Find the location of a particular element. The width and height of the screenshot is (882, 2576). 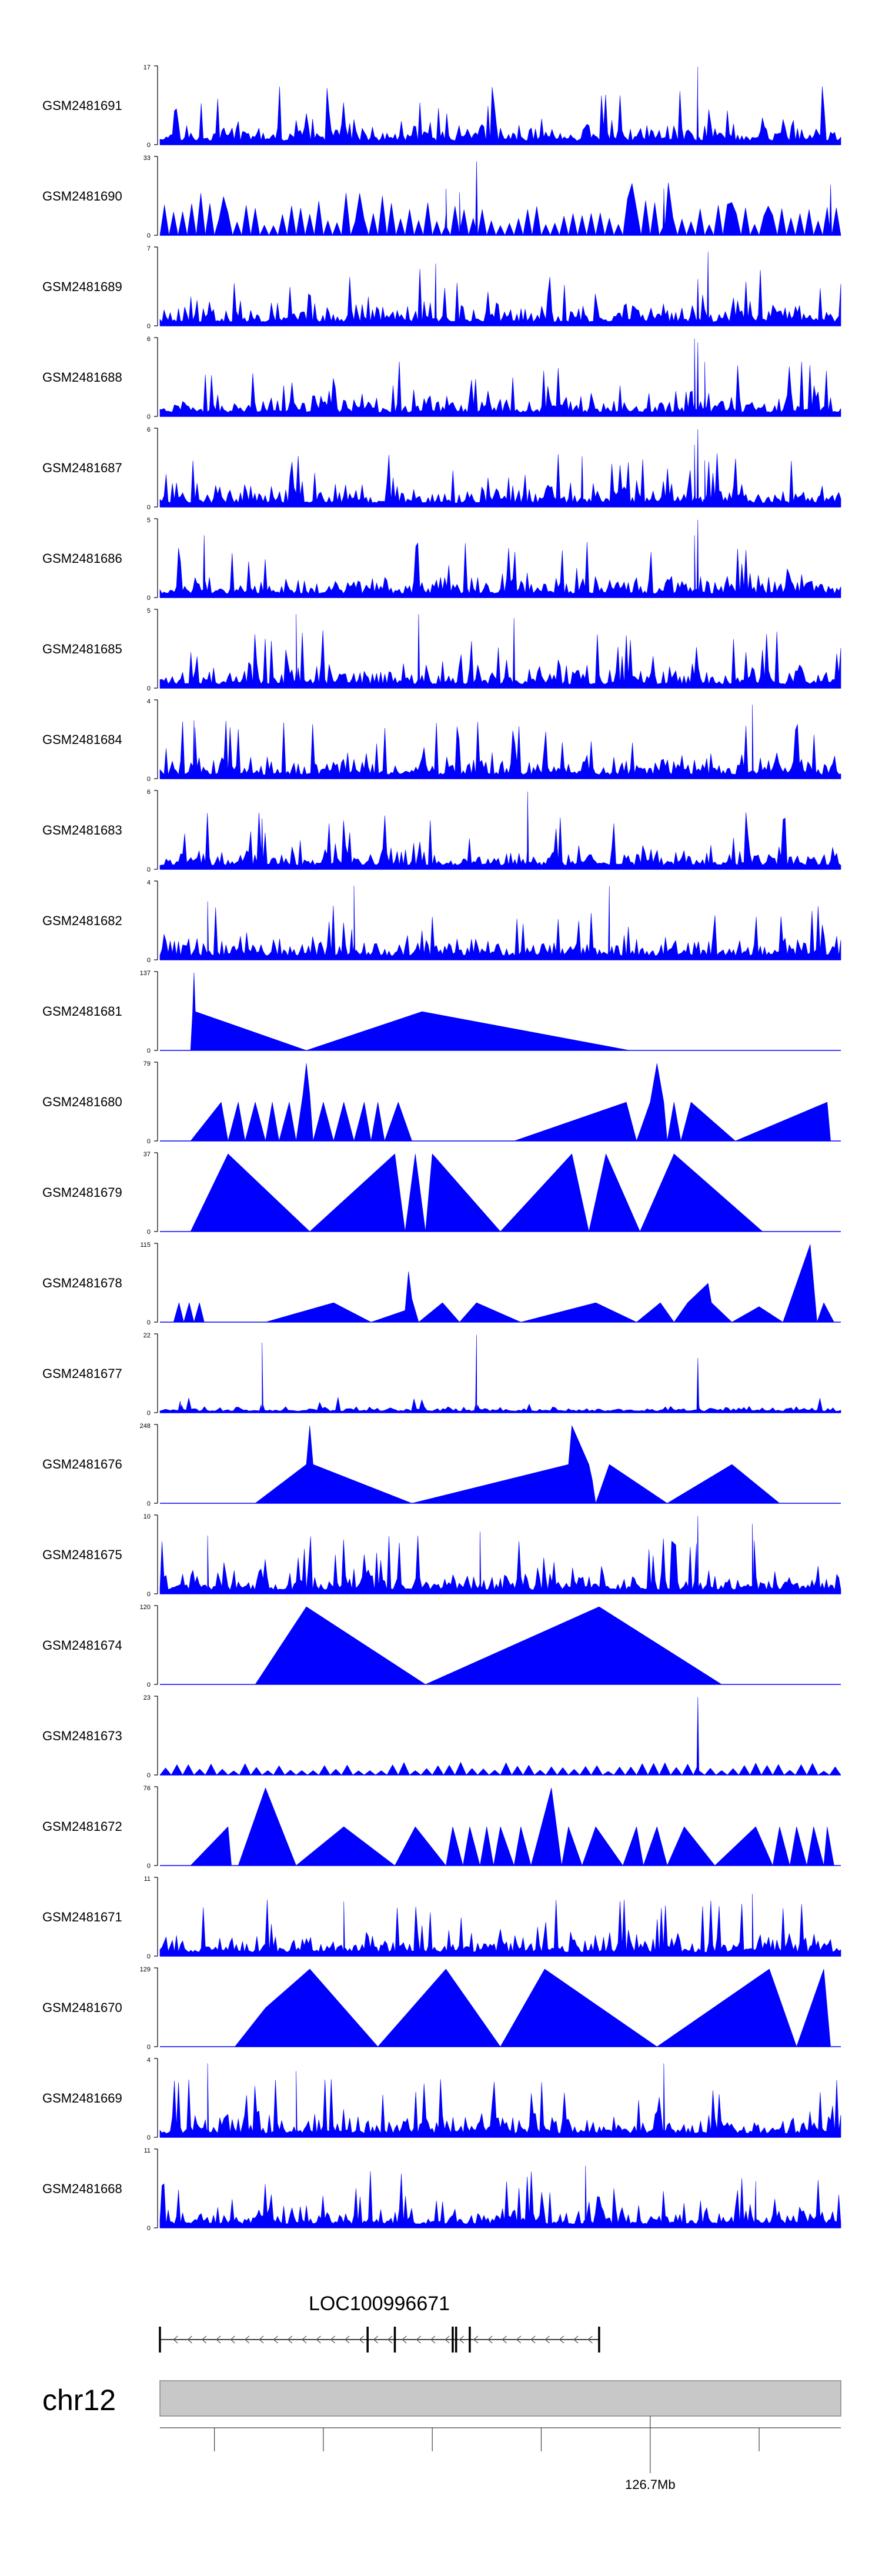

track-GSM2481688: GSM2481688 6 0 is located at coordinates (441, 378).